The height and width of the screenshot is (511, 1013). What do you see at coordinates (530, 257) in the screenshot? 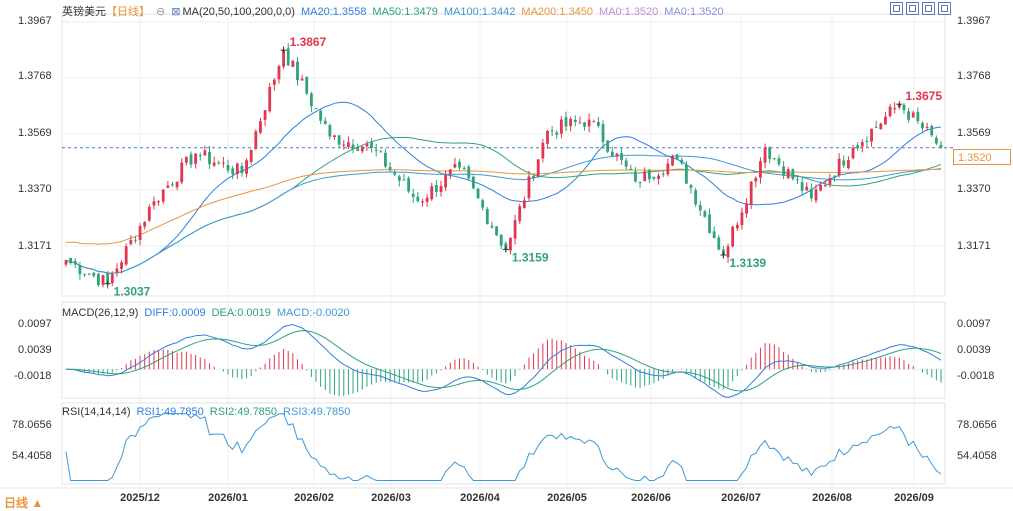
I see `extreme-price-label: 1.3159` at bounding box center [530, 257].